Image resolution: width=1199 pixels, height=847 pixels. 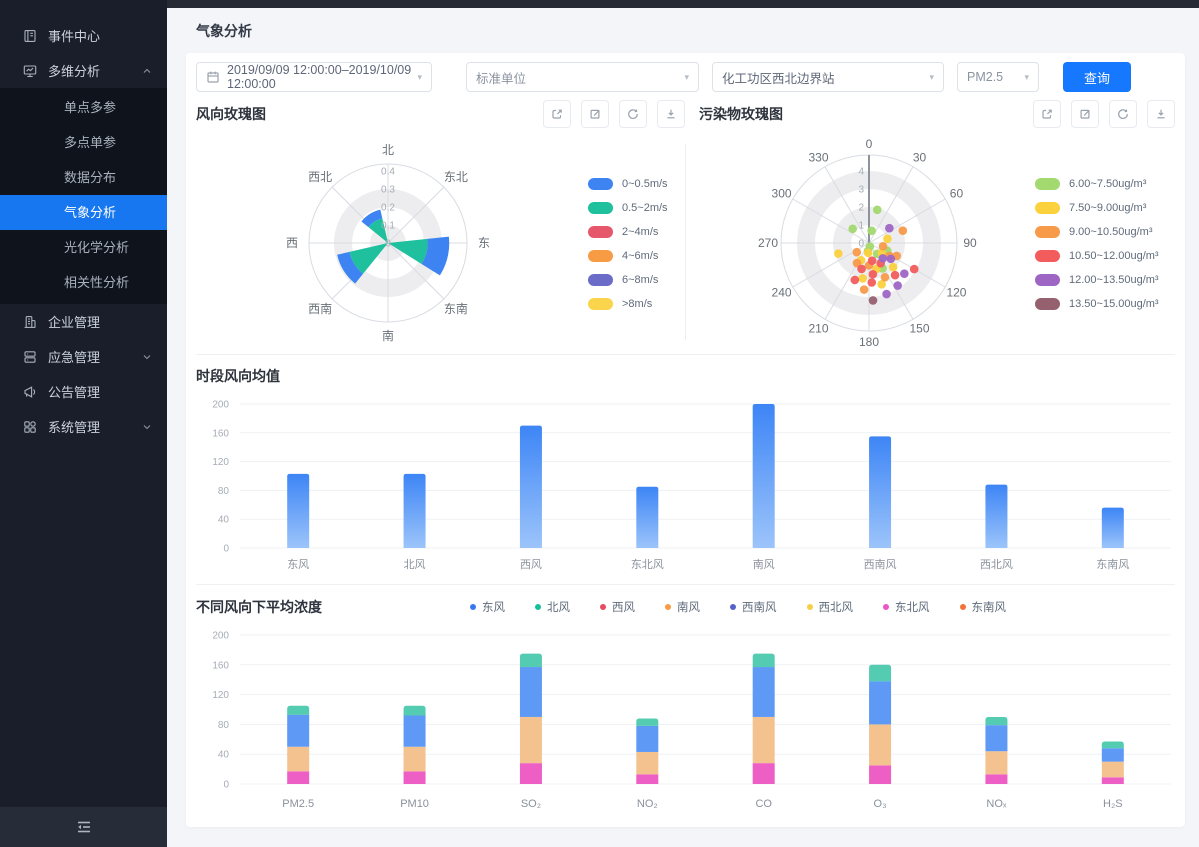 What do you see at coordinates (1104, 114) in the screenshot?
I see `pollutant-rose-toolbar` at bounding box center [1104, 114].